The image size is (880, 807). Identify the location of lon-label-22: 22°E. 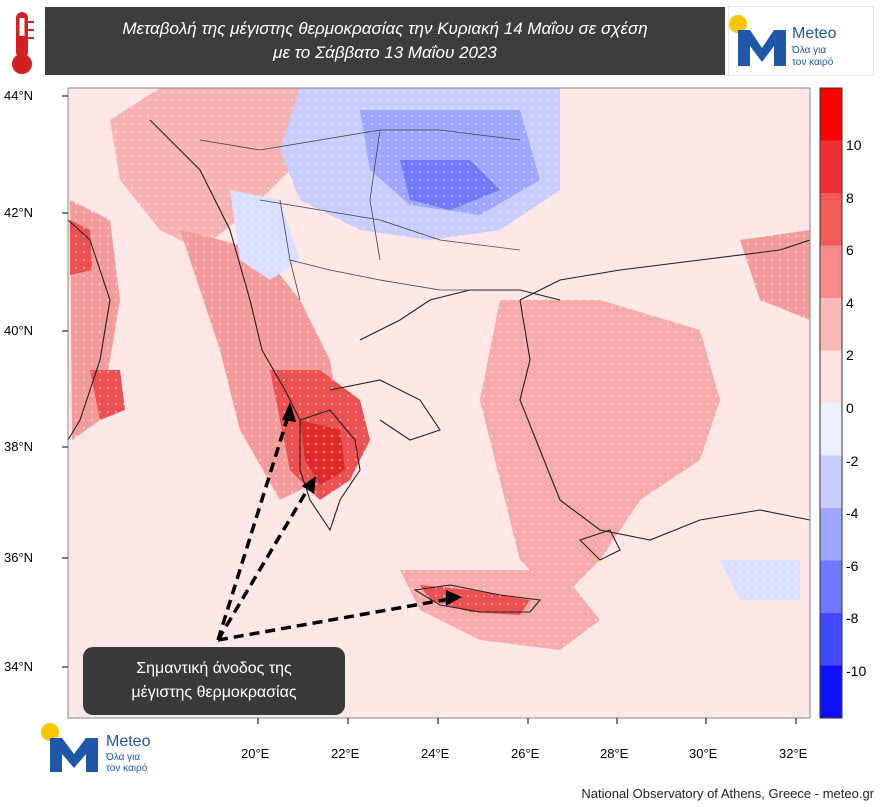
(345, 753).